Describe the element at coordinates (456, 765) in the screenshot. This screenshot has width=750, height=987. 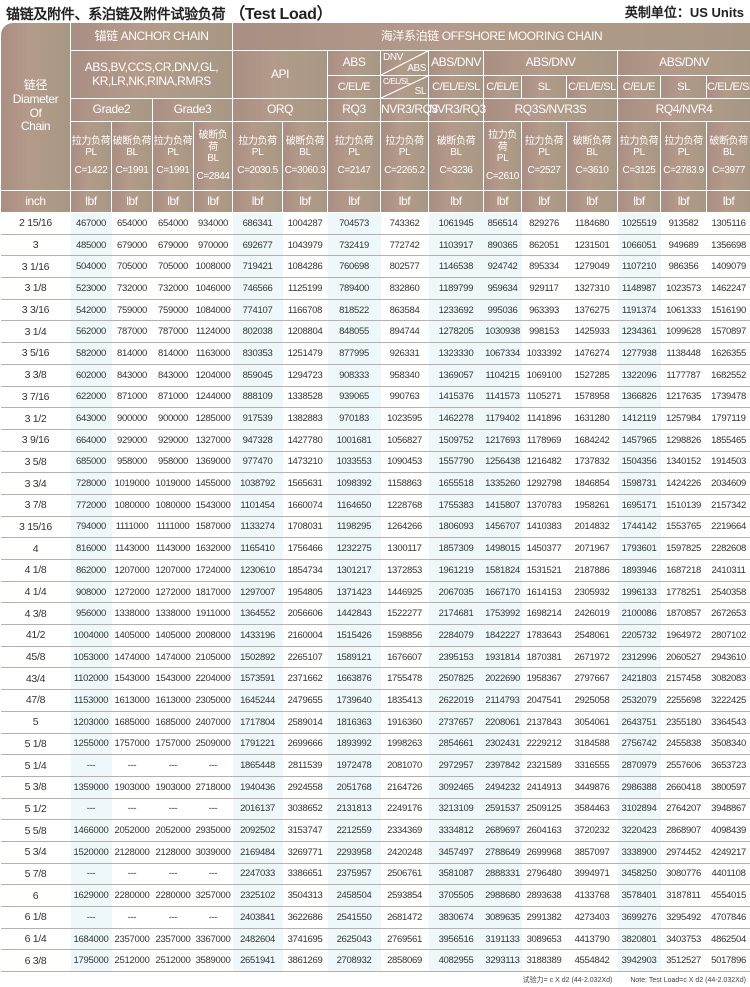
I see `load-value: 2972957` at that location.